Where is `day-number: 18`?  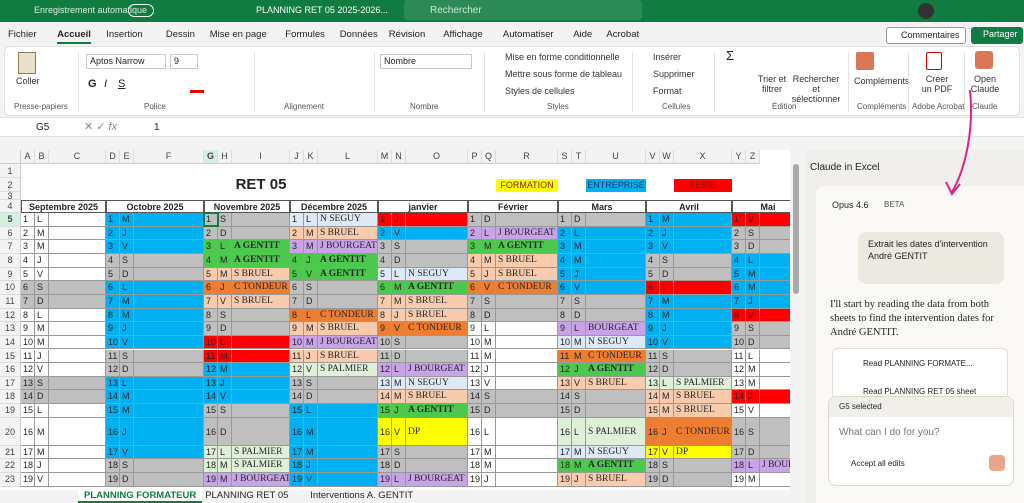 day-number: 18 is located at coordinates (297, 466).